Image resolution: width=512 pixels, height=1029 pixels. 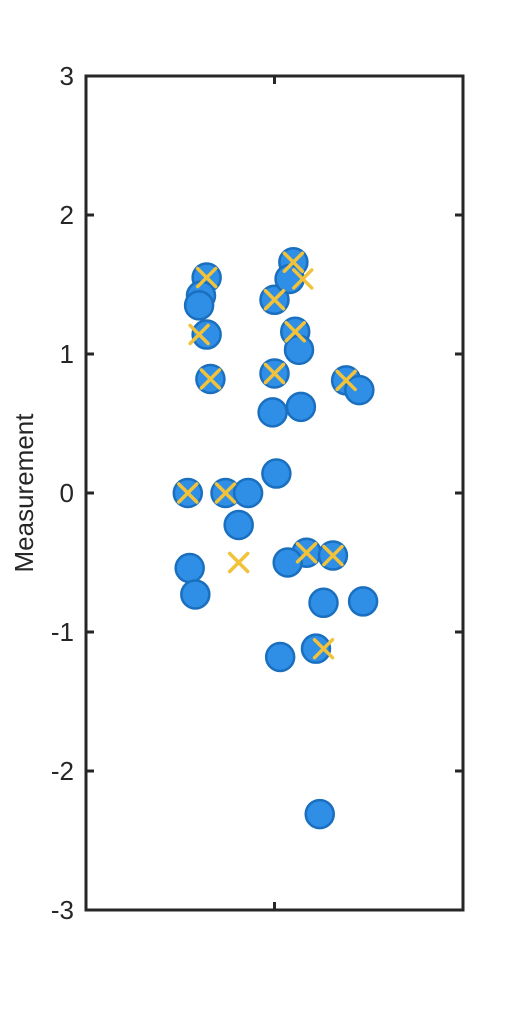 What do you see at coordinates (67, 354) in the screenshot?
I see `y-tick-label: 1` at bounding box center [67, 354].